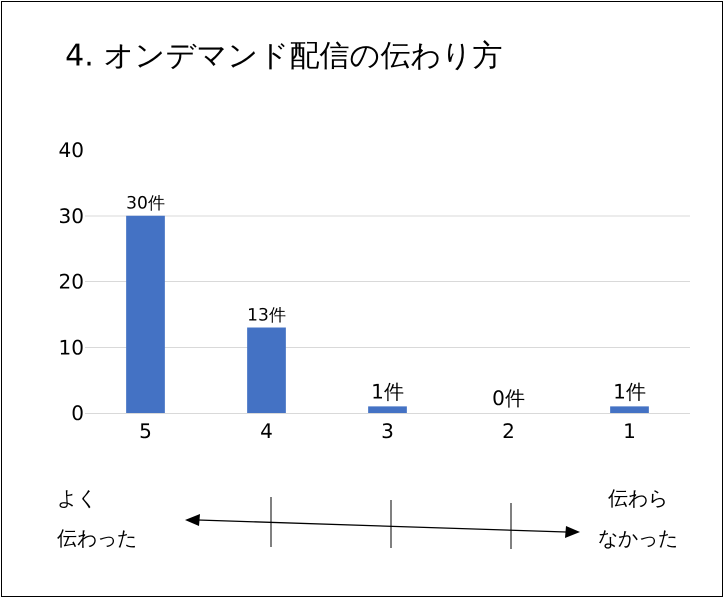  I want to click on text: 伝わら, so click(638, 498).